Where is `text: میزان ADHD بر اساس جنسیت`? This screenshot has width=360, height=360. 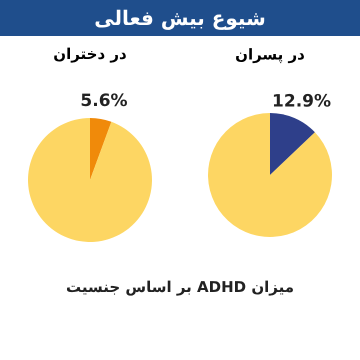 text: میزان ADHD بر اساس جنسیت is located at coordinates (180, 287).